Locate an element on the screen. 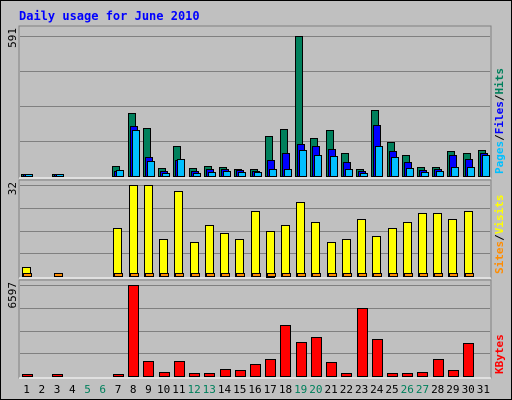  visits-panel-max-label: 32 is located at coordinates (12, 188).